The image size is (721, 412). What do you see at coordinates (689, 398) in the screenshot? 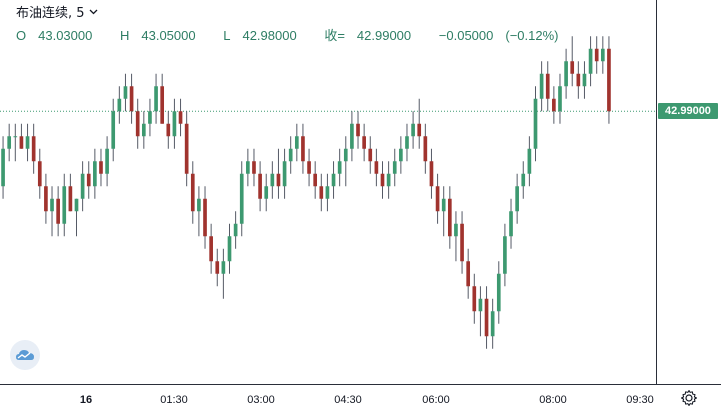
I see `gear-icon` at bounding box center [689, 398].